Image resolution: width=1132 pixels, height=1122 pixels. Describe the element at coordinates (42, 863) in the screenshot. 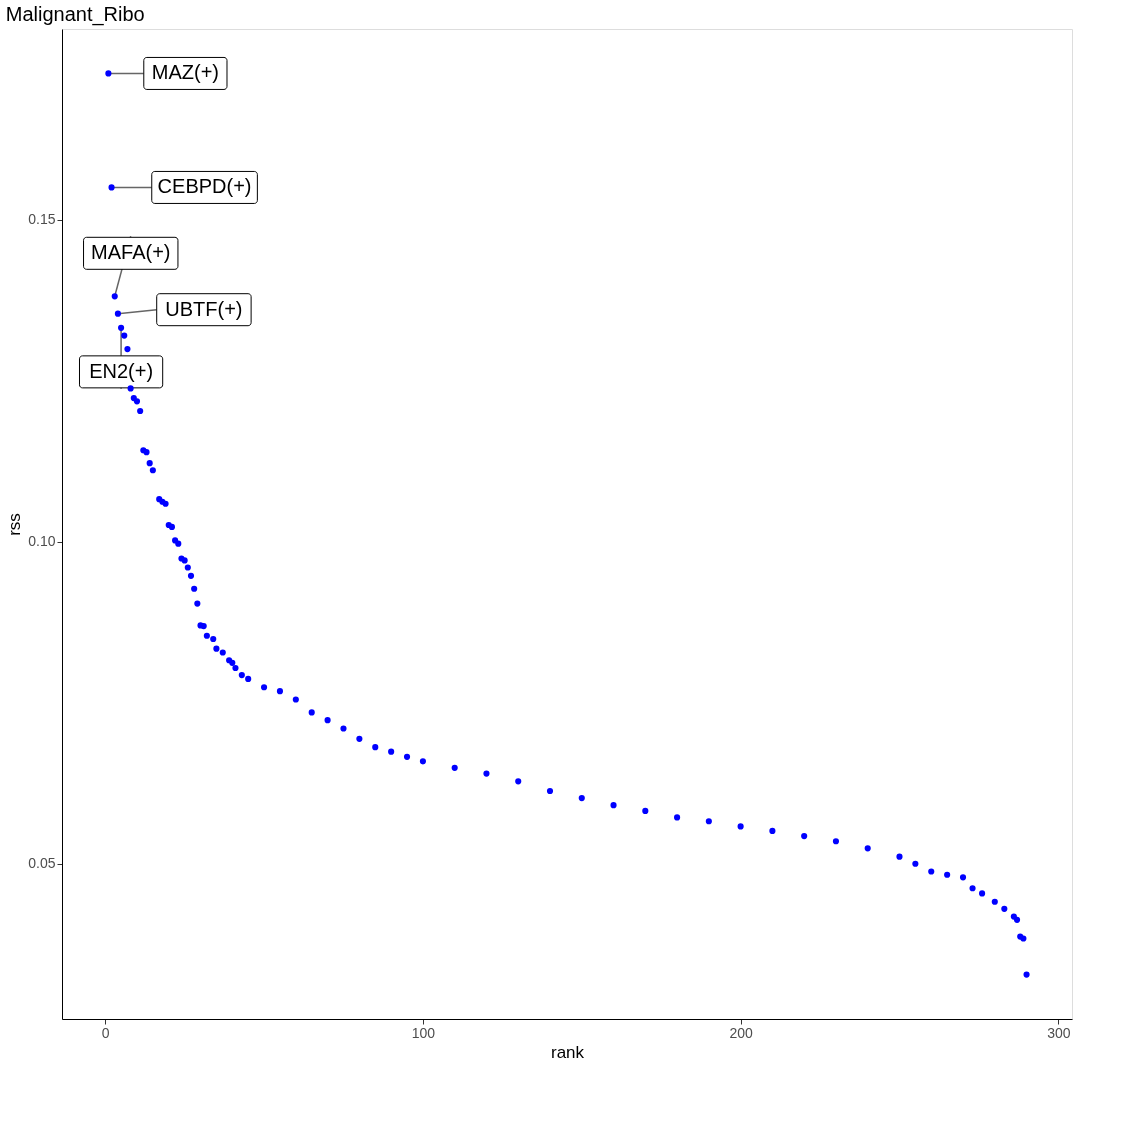

I see `y-tick-label: 0.05` at that location.